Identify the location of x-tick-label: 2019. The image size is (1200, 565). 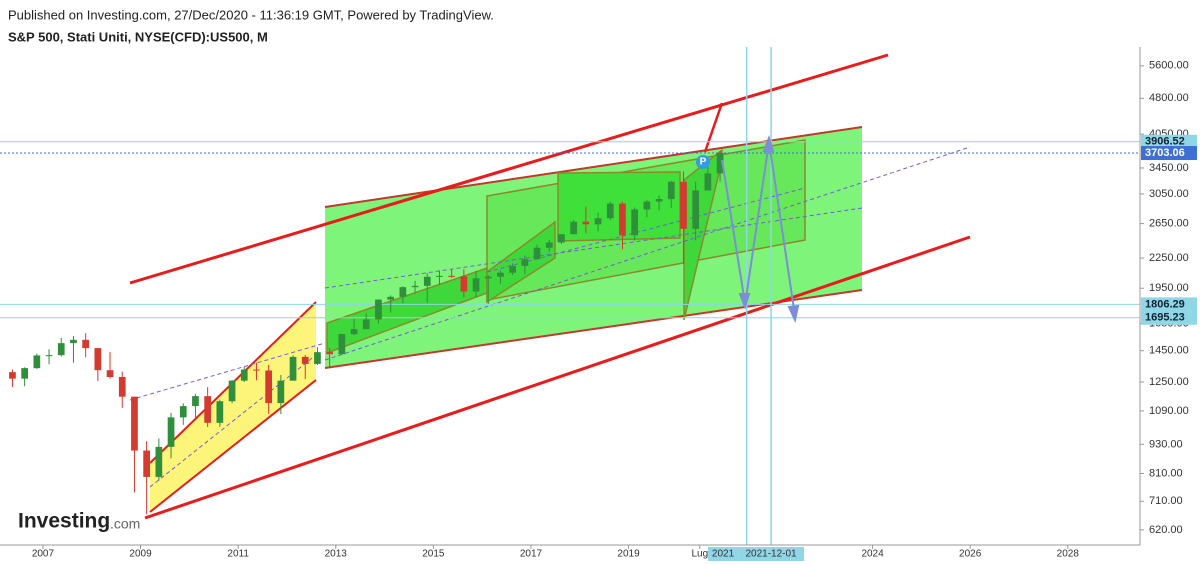
(628, 554).